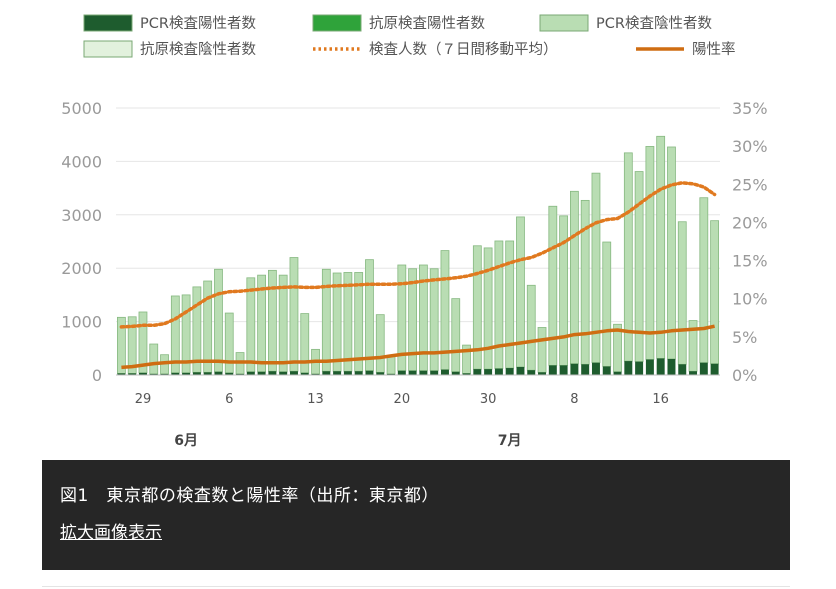 The image size is (836, 589). Describe the element at coordinates (97, 375) in the screenshot. I see `y-left-tick-label: 0` at that location.